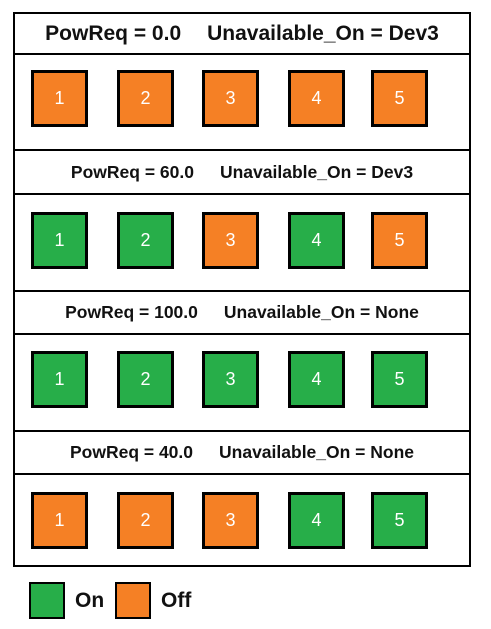  Describe the element at coordinates (132, 171) in the screenshot. I see `powreq-label: PowReq = 60.0` at that location.